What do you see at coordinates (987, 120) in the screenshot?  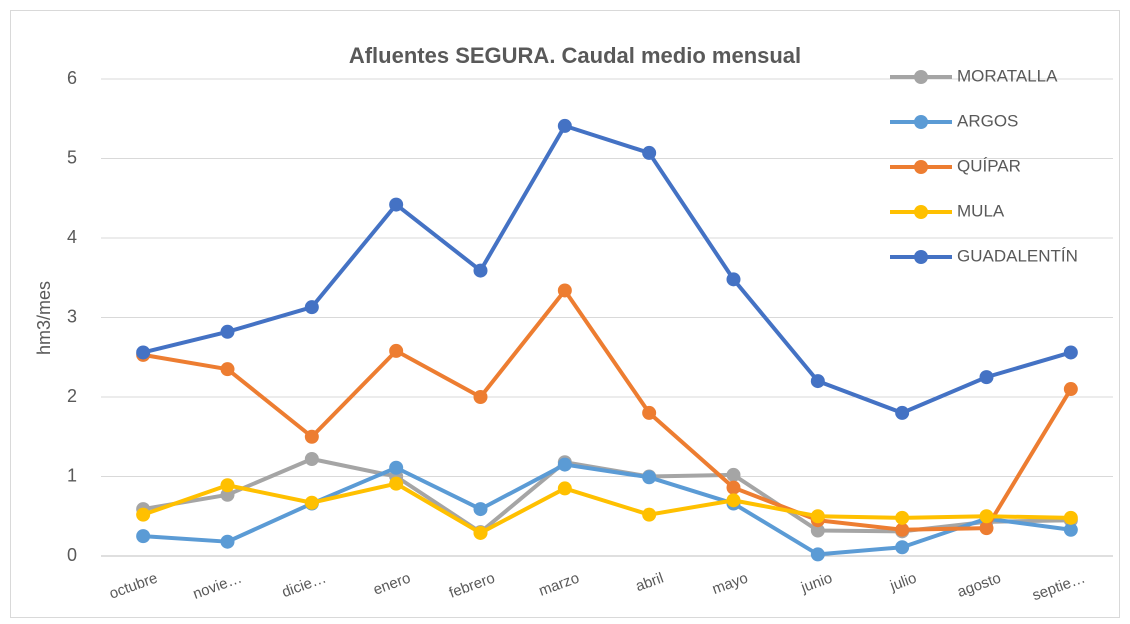 I see `legend-label: ARGOS` at bounding box center [987, 120].